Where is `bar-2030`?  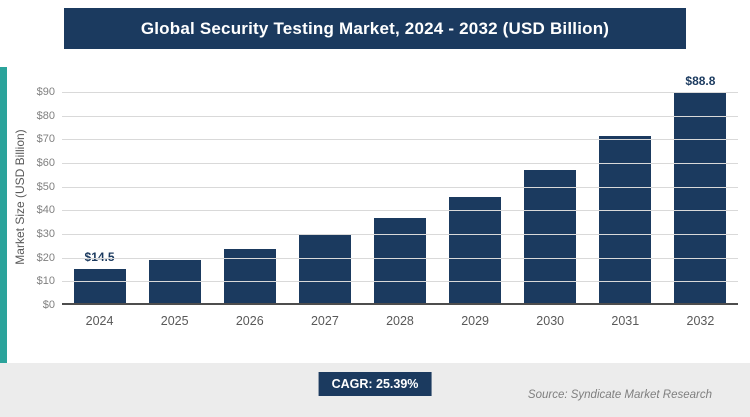 bar-2030 is located at coordinates (550, 236).